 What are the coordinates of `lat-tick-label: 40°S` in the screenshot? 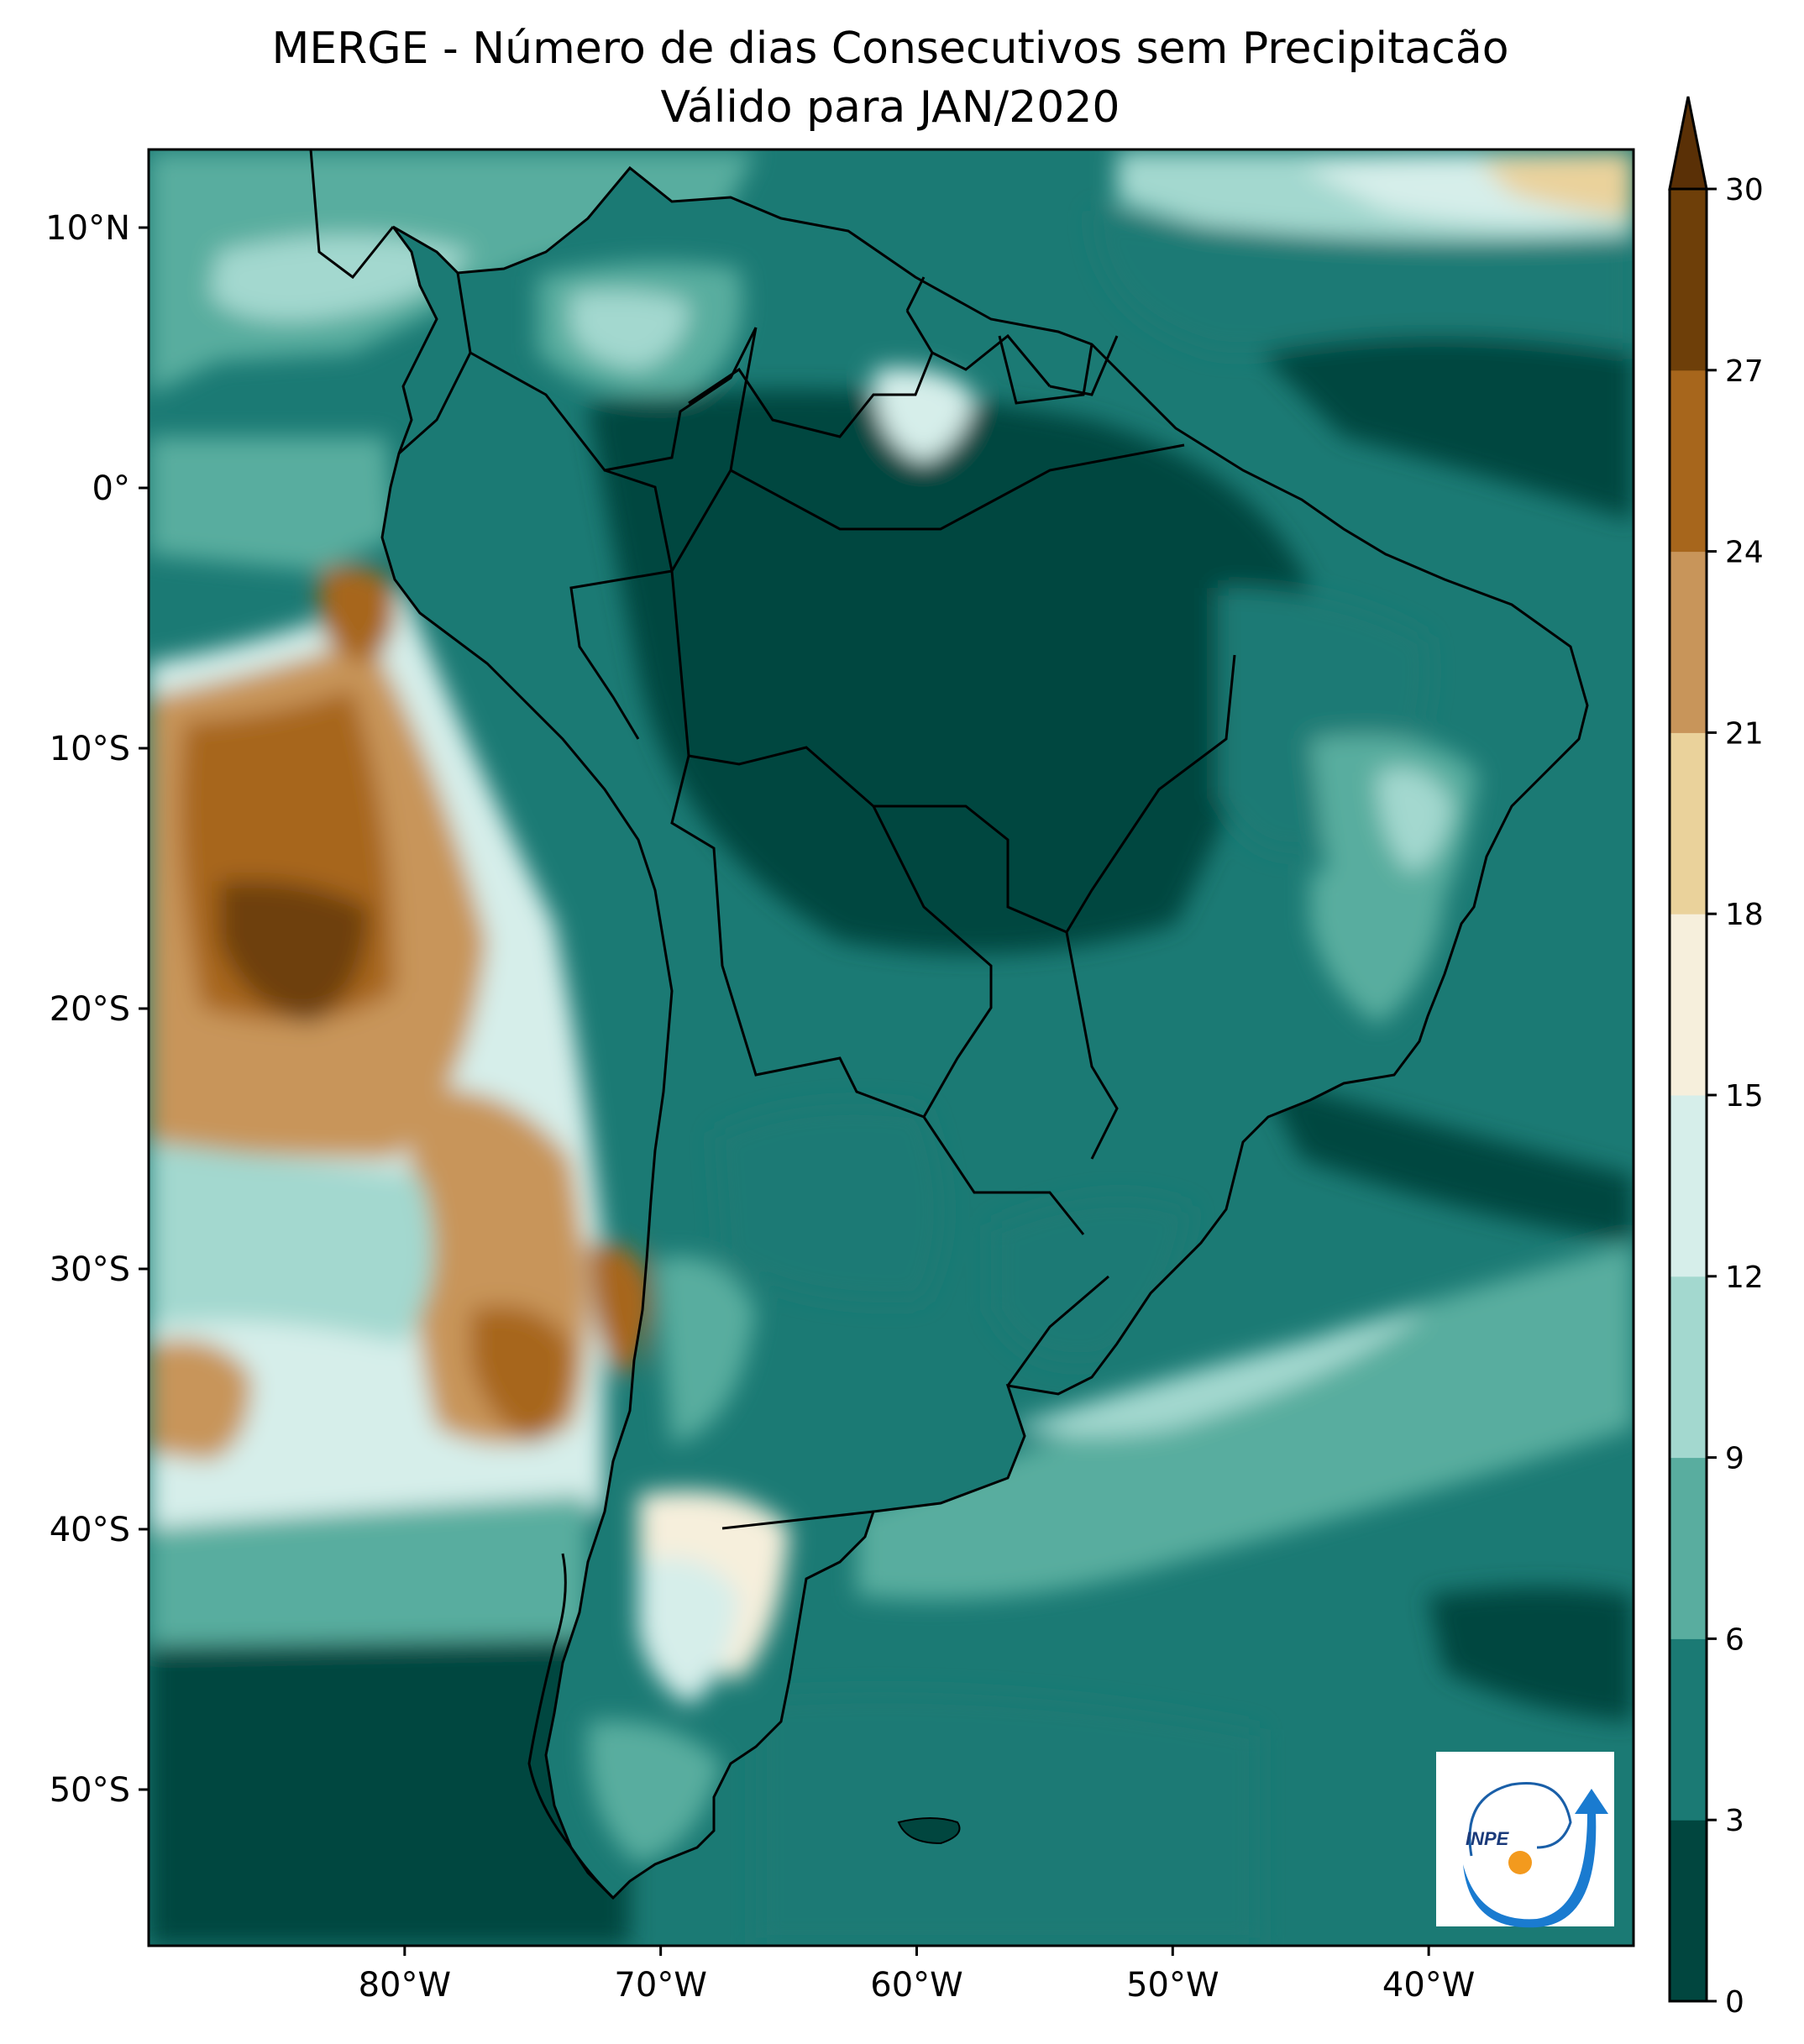 It's located at (90, 1530).